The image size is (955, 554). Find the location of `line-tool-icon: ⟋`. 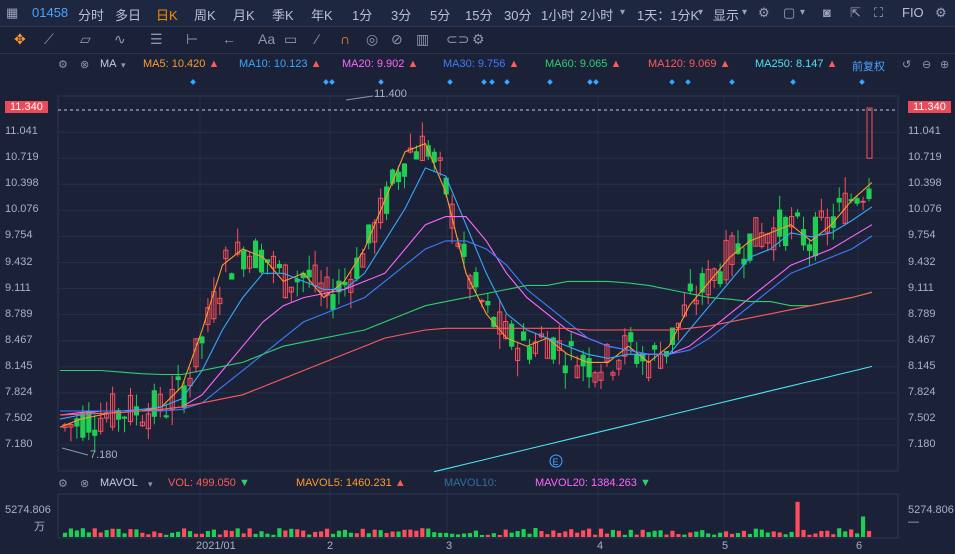

line-tool-icon: ⟋ is located at coordinates (49, 39).